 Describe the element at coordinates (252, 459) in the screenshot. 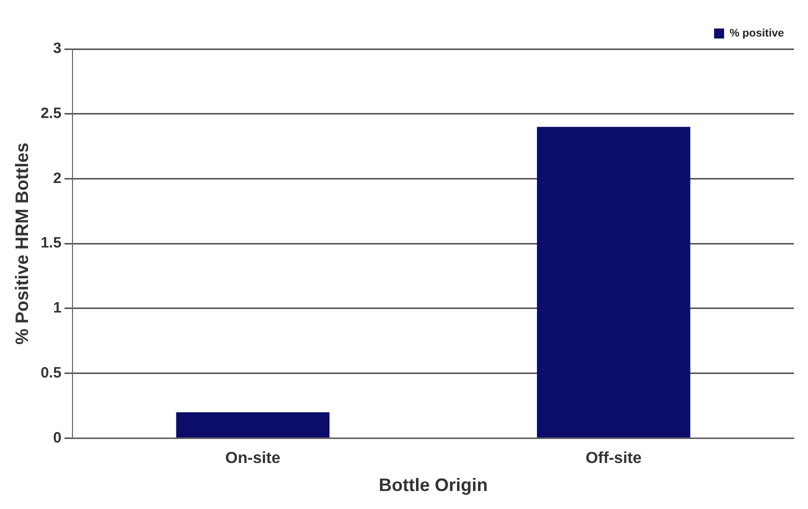

I see `x-tick-label: On-site` at that location.